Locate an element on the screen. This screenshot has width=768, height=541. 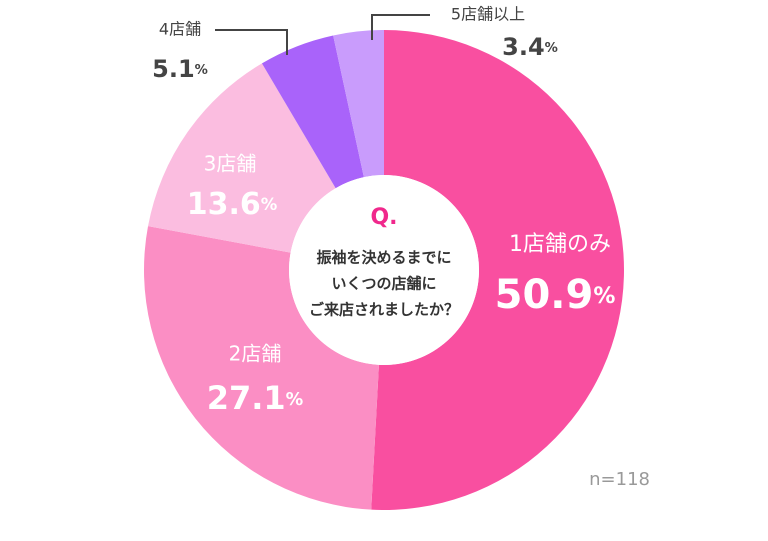
question-line: 振袖を決めるまでに is located at coordinates (383, 258).